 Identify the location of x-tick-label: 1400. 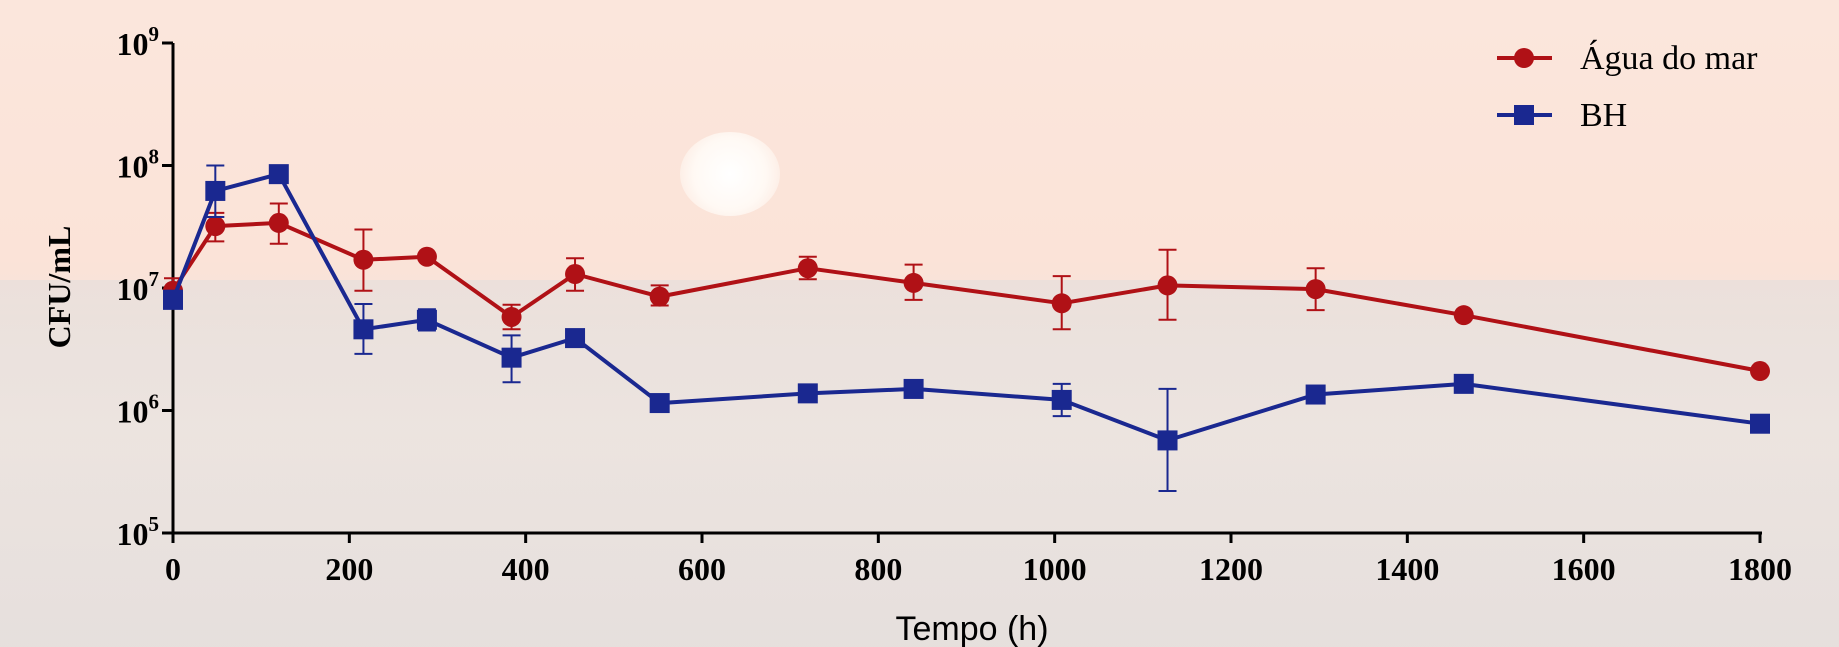
(1407, 569).